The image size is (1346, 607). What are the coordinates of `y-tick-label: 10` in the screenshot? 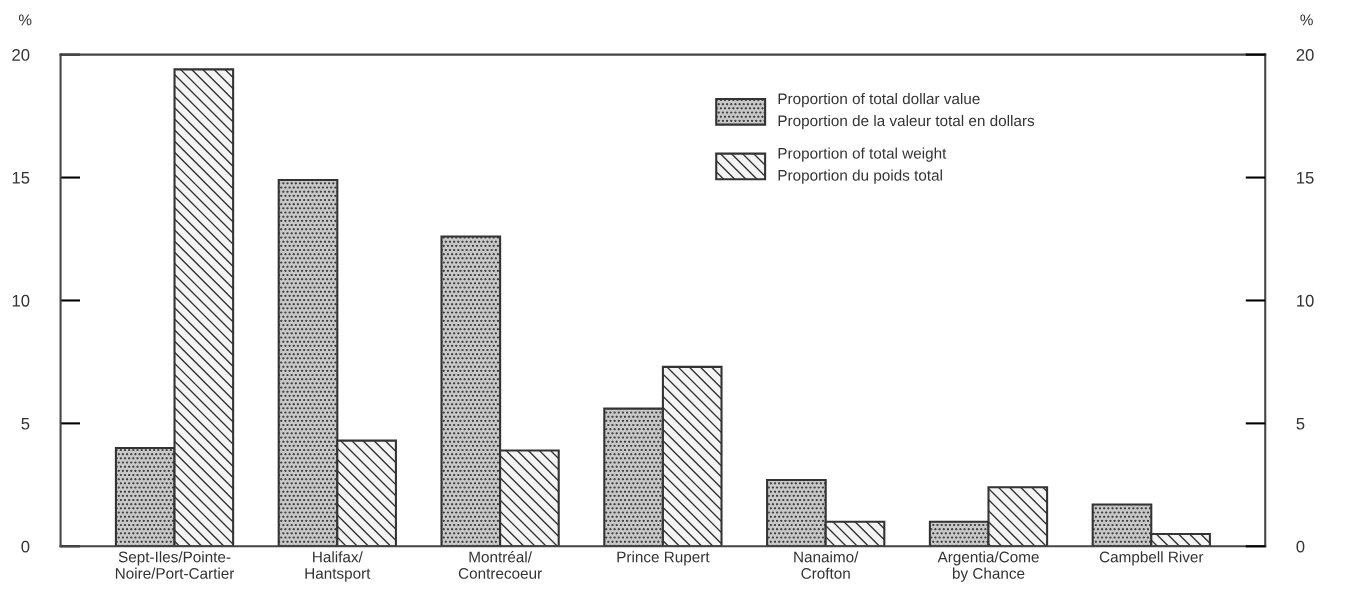 It's located at (21, 300).